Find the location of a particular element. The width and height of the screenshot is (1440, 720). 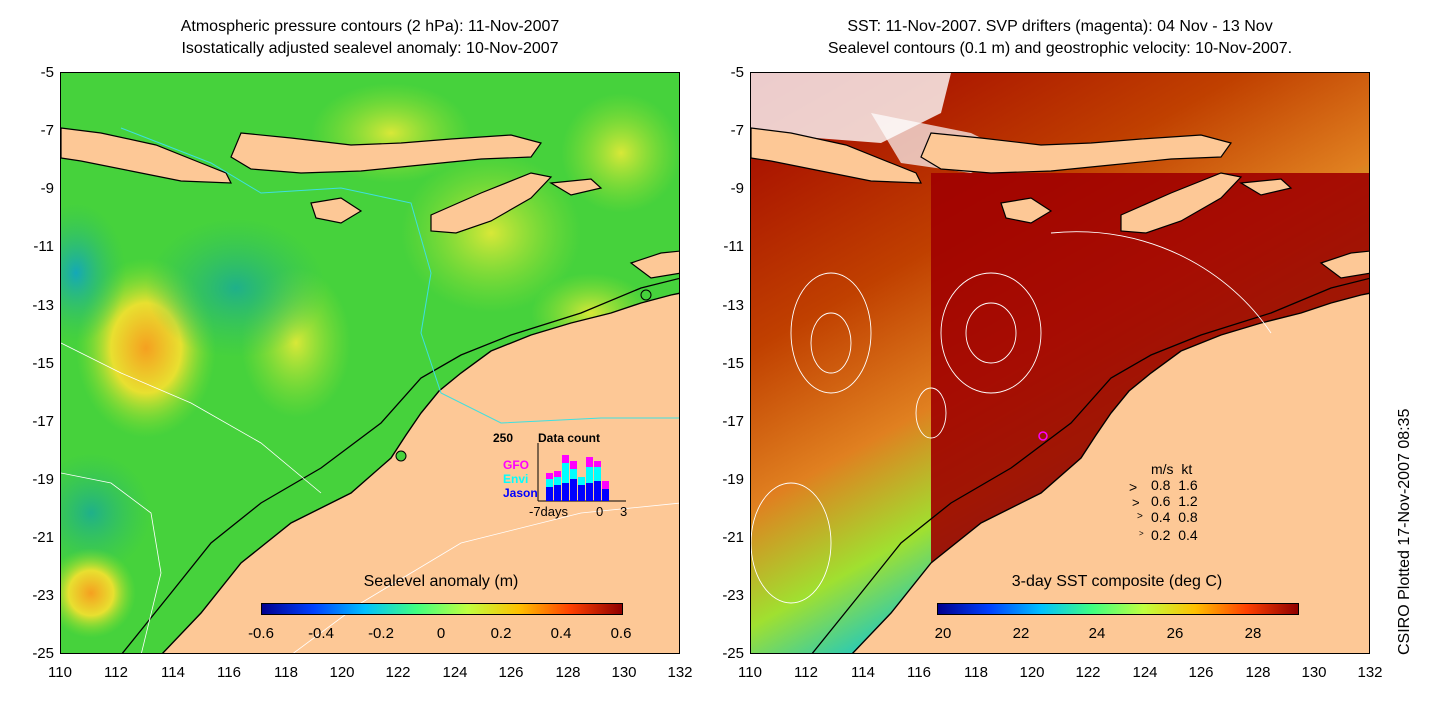

left-x-tick: 124 is located at coordinates (455, 672).